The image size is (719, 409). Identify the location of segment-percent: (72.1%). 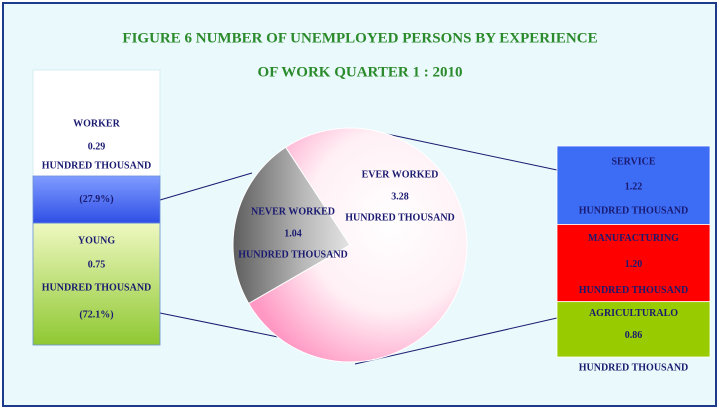
(96, 314).